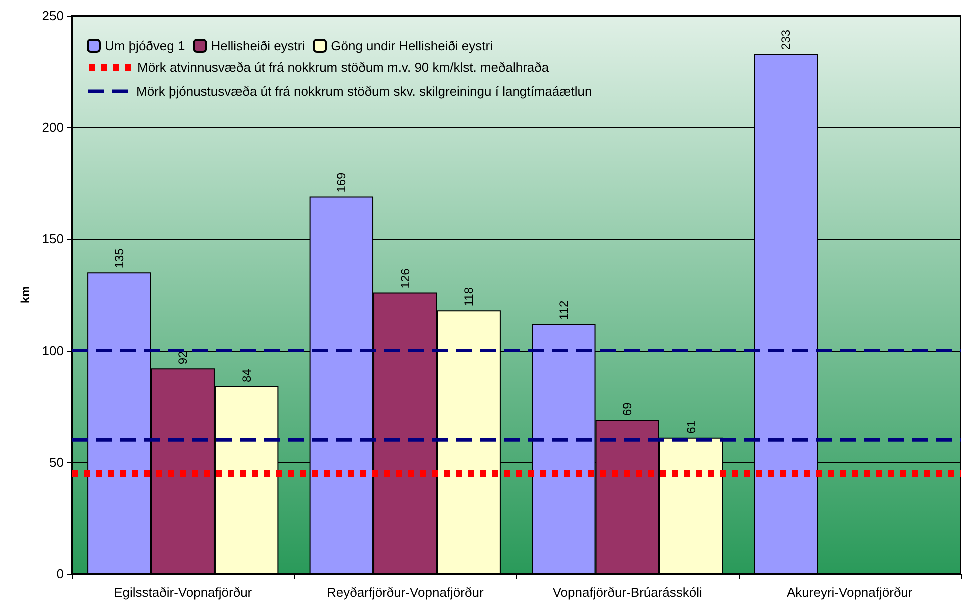 The image size is (967, 608). What do you see at coordinates (786, 40) in the screenshot?
I see `data-label: 233` at bounding box center [786, 40].